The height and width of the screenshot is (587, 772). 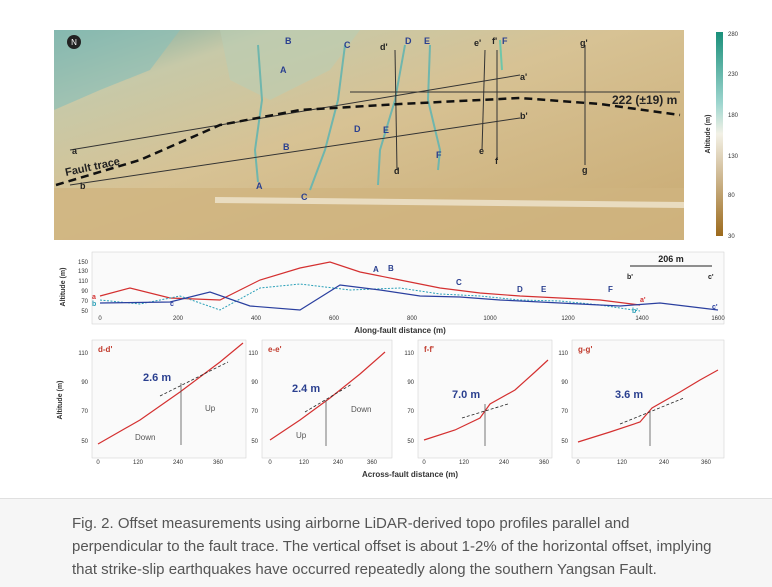 I want to click on map-label-f-top: f', so click(x=494, y=41).